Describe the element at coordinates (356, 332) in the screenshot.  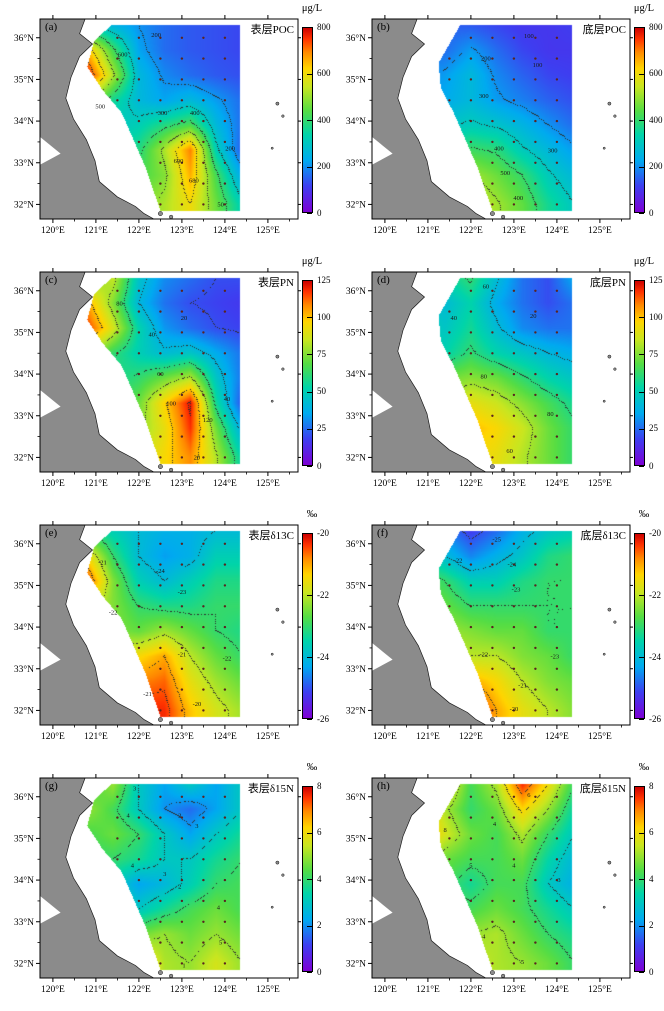
I see `axis-tick-label: 35°N` at that location.